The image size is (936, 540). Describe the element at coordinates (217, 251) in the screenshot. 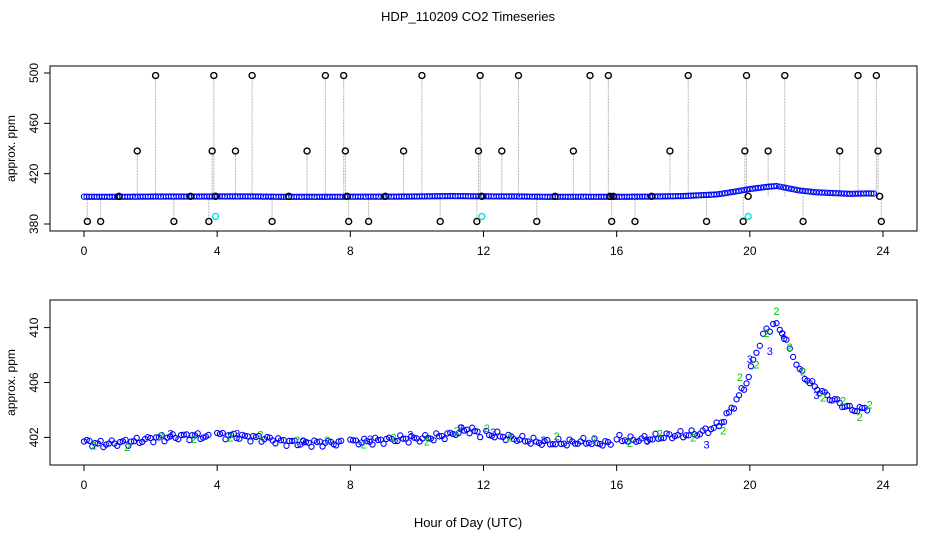

I see `x-tick-label: 4` at that location.